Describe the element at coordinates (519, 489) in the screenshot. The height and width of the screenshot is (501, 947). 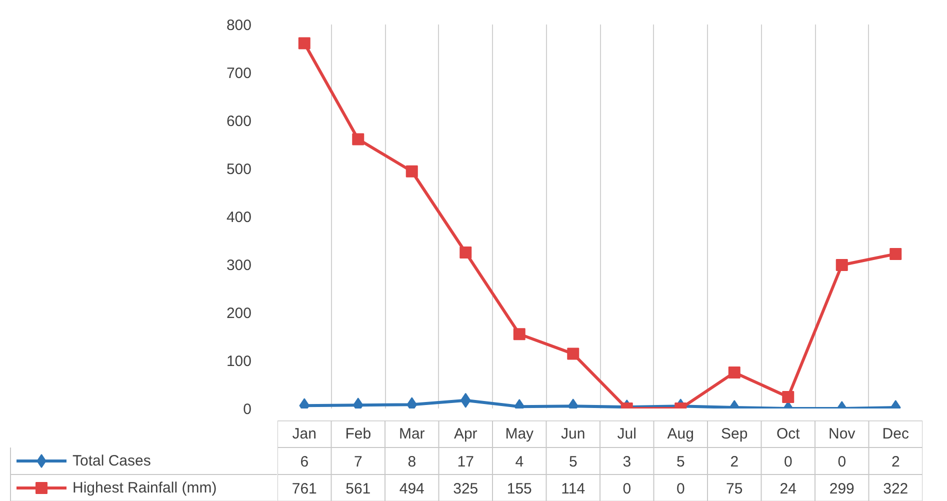
I see `data-label: 155` at that location.